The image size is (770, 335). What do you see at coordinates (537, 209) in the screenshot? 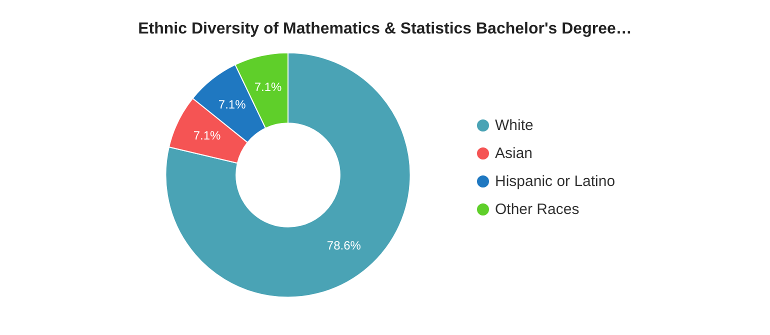
I see `legend-label: Other Races` at bounding box center [537, 209].